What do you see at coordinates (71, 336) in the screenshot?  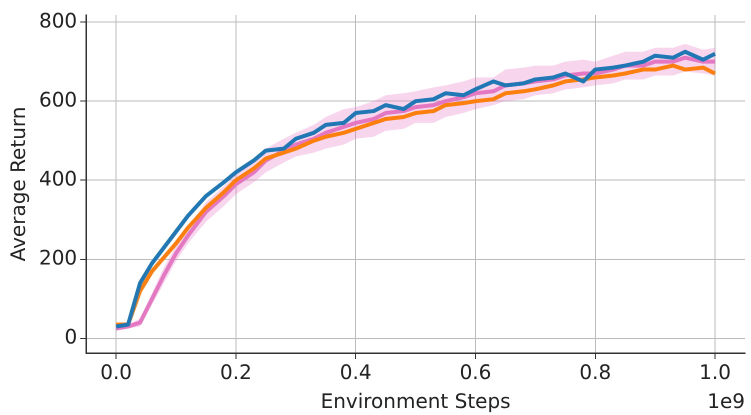 I see `y-tick-label: 0` at bounding box center [71, 336].